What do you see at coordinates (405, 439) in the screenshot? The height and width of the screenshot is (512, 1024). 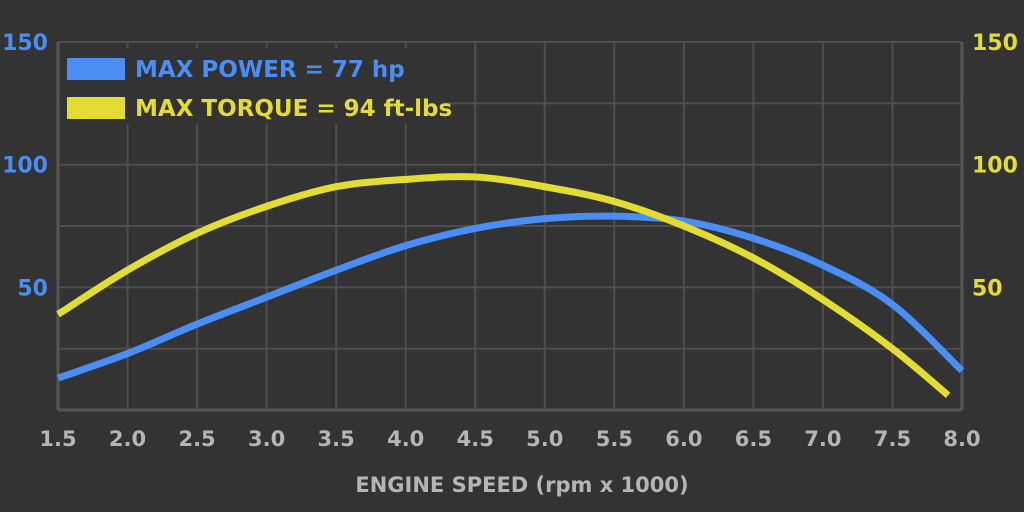 I see `x-tick-label: 4.0` at bounding box center [405, 439].